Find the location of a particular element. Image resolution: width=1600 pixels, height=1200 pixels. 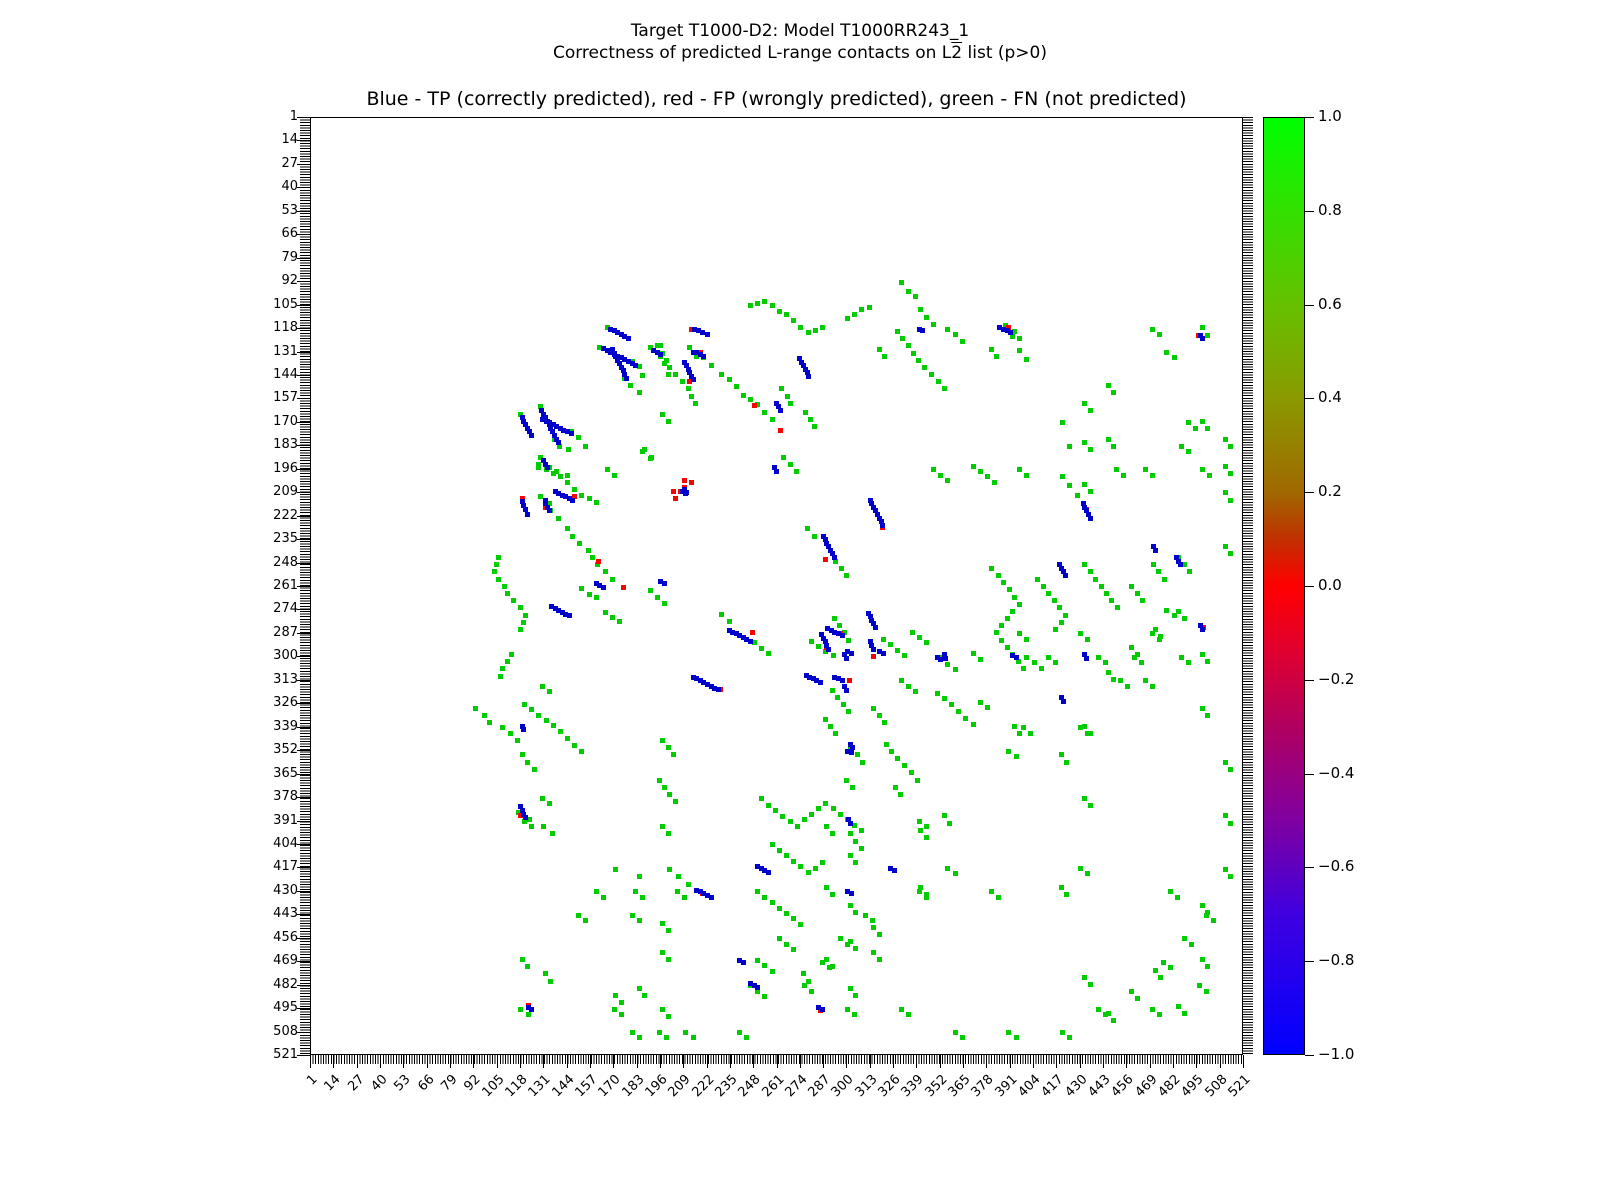

colorbar-tick-label: −1.0 is located at coordinates (1336, 1054).